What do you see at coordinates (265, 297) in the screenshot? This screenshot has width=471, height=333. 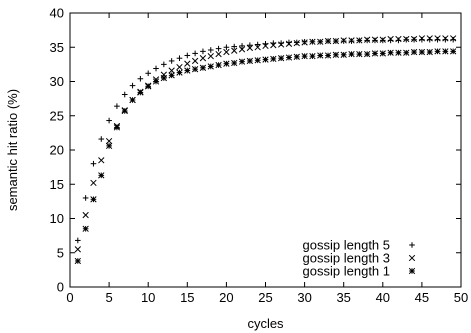 I see `x-tick-label: 25` at bounding box center [265, 297].